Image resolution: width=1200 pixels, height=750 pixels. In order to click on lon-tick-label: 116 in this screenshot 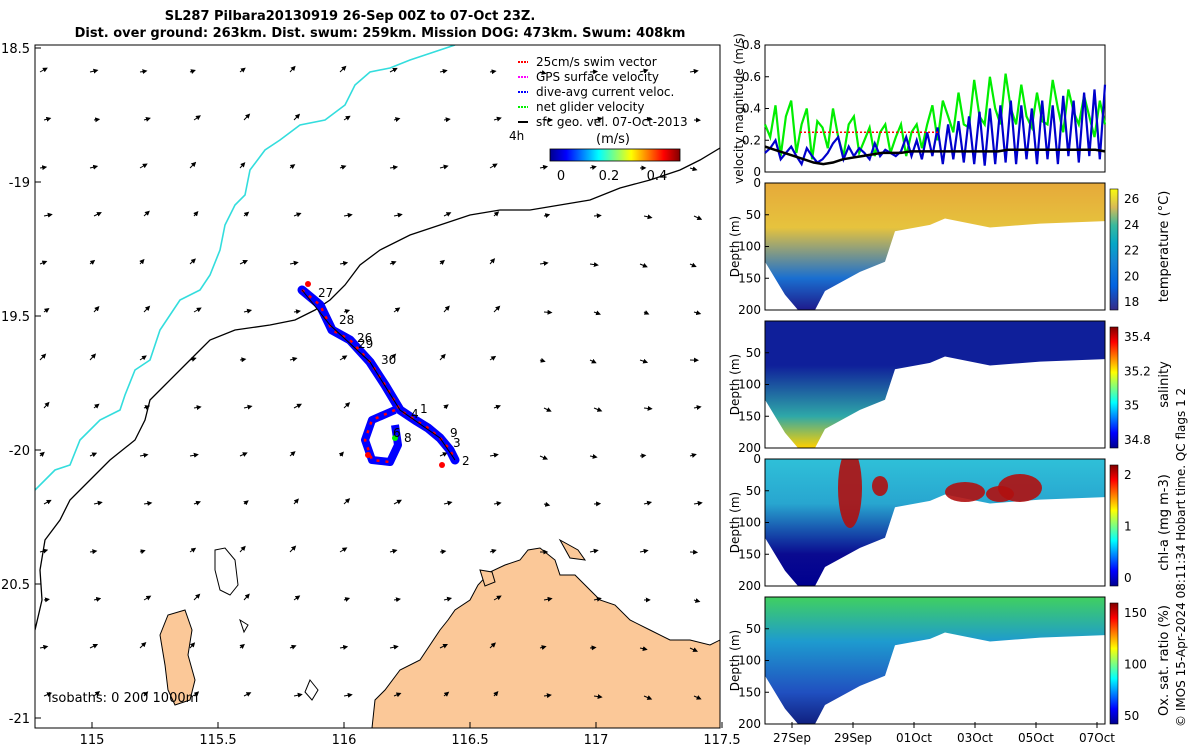, I will do `click(344, 740)`.